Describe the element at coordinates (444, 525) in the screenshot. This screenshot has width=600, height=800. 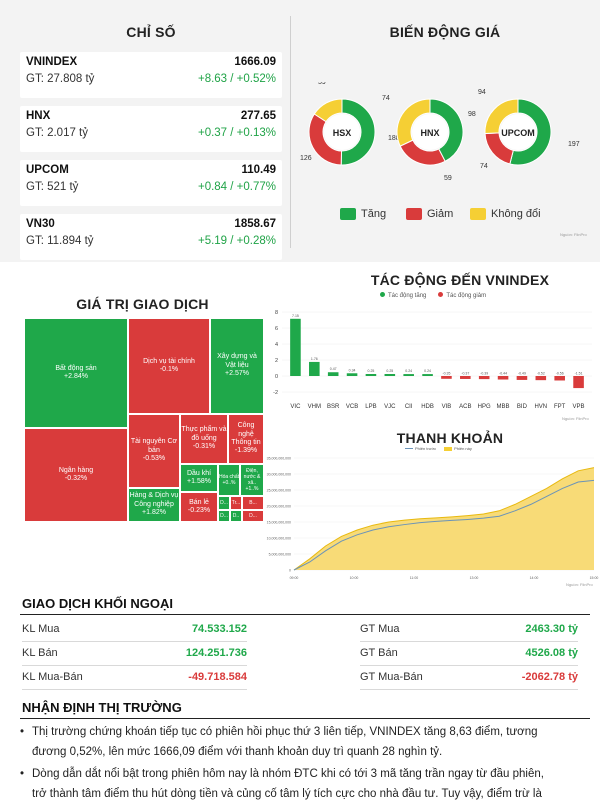
I see `liquidity-line-previous` at that location.